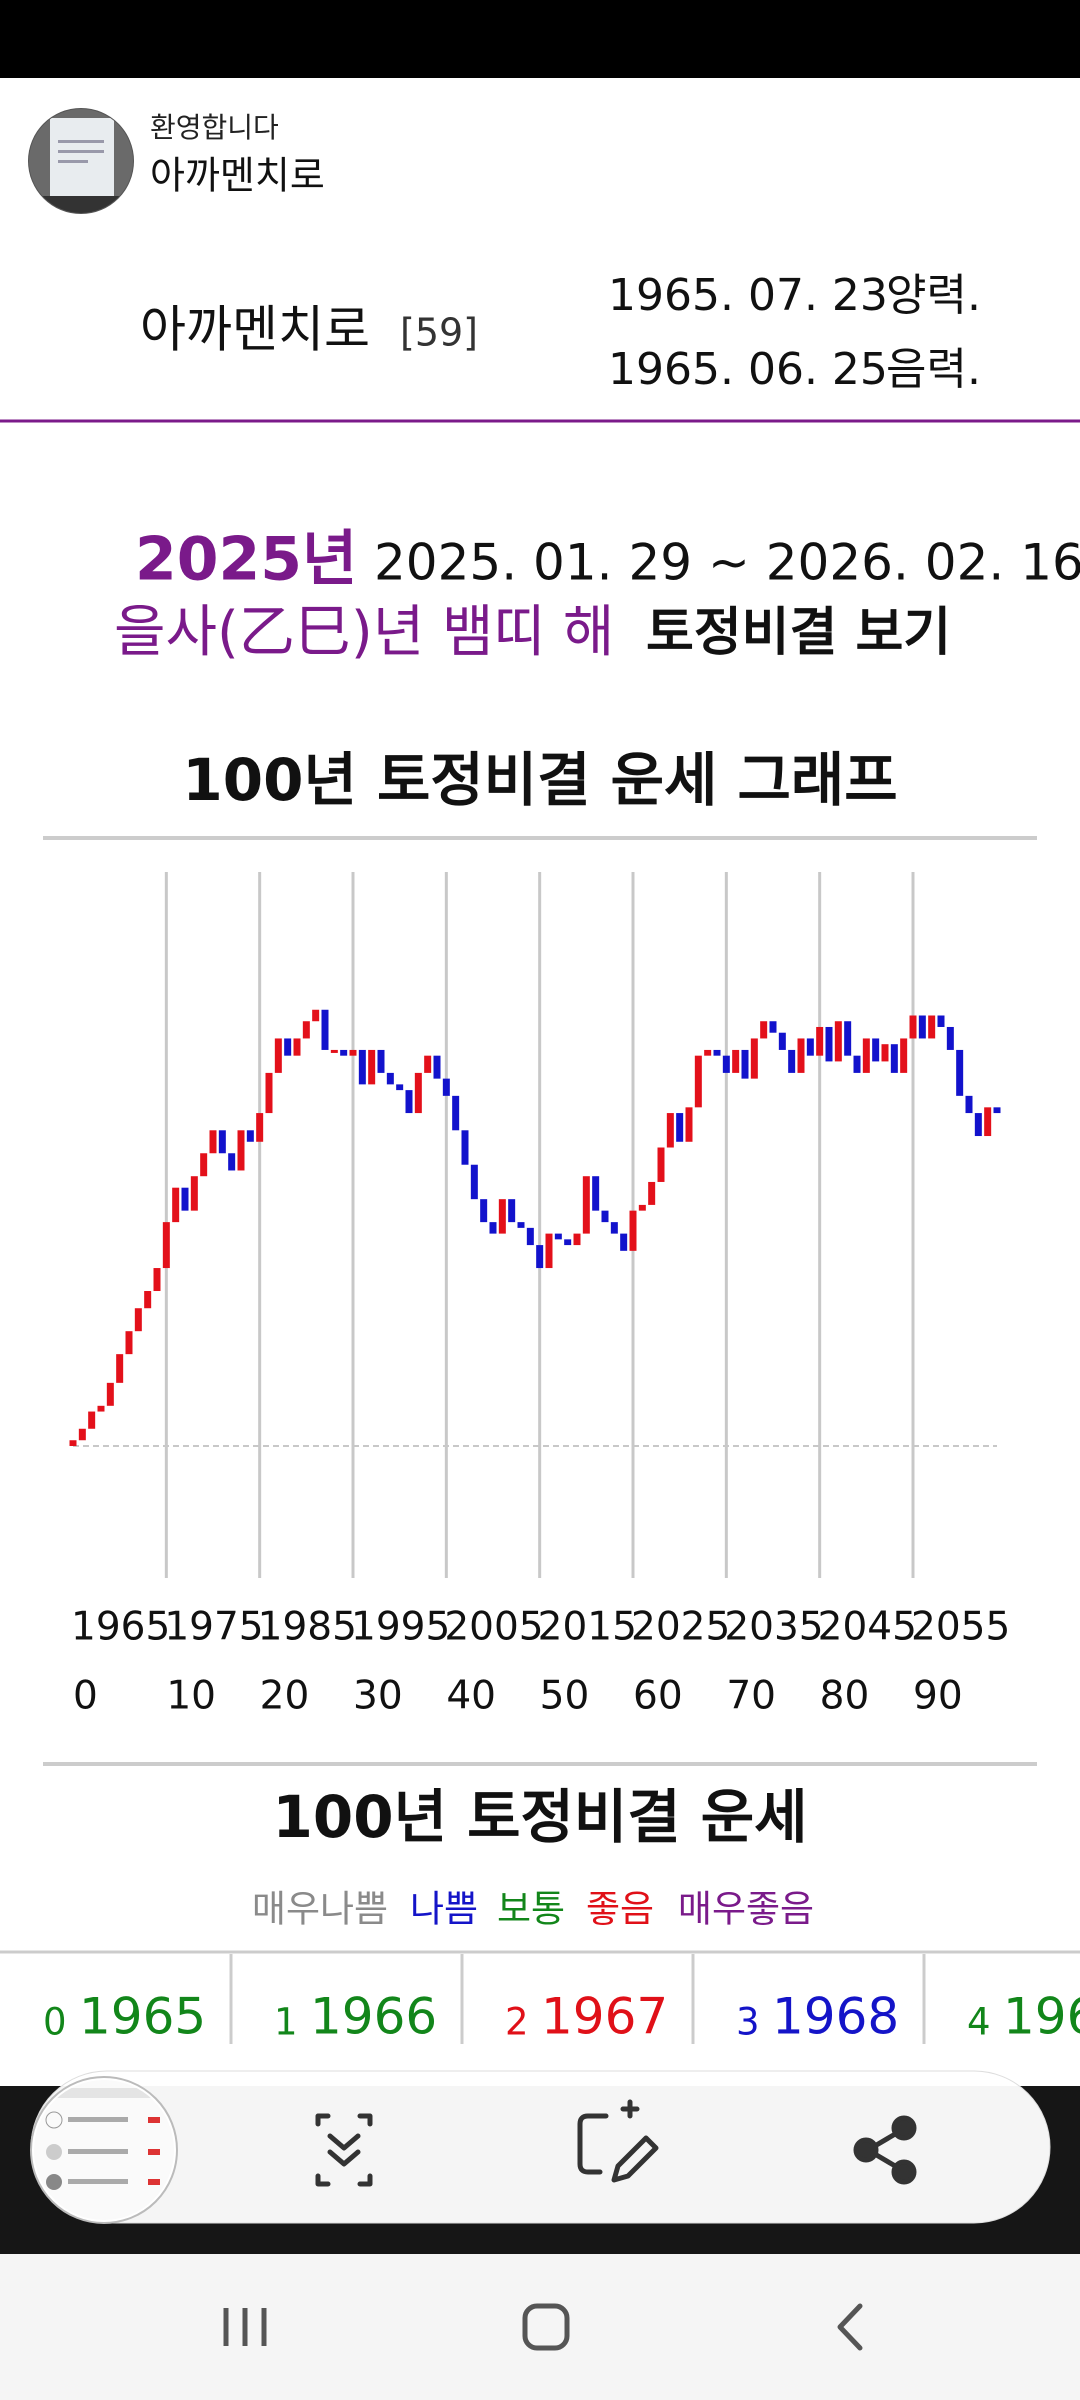 The image size is (1080, 2400). I want to click on age-tick-label: 90, so click(938, 1696).